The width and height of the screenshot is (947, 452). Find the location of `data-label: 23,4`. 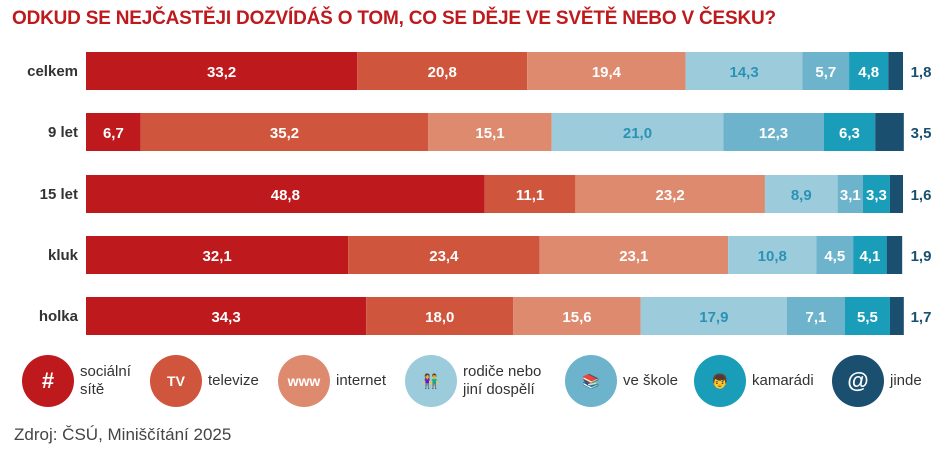

data-label: 23,4 is located at coordinates (444, 256).